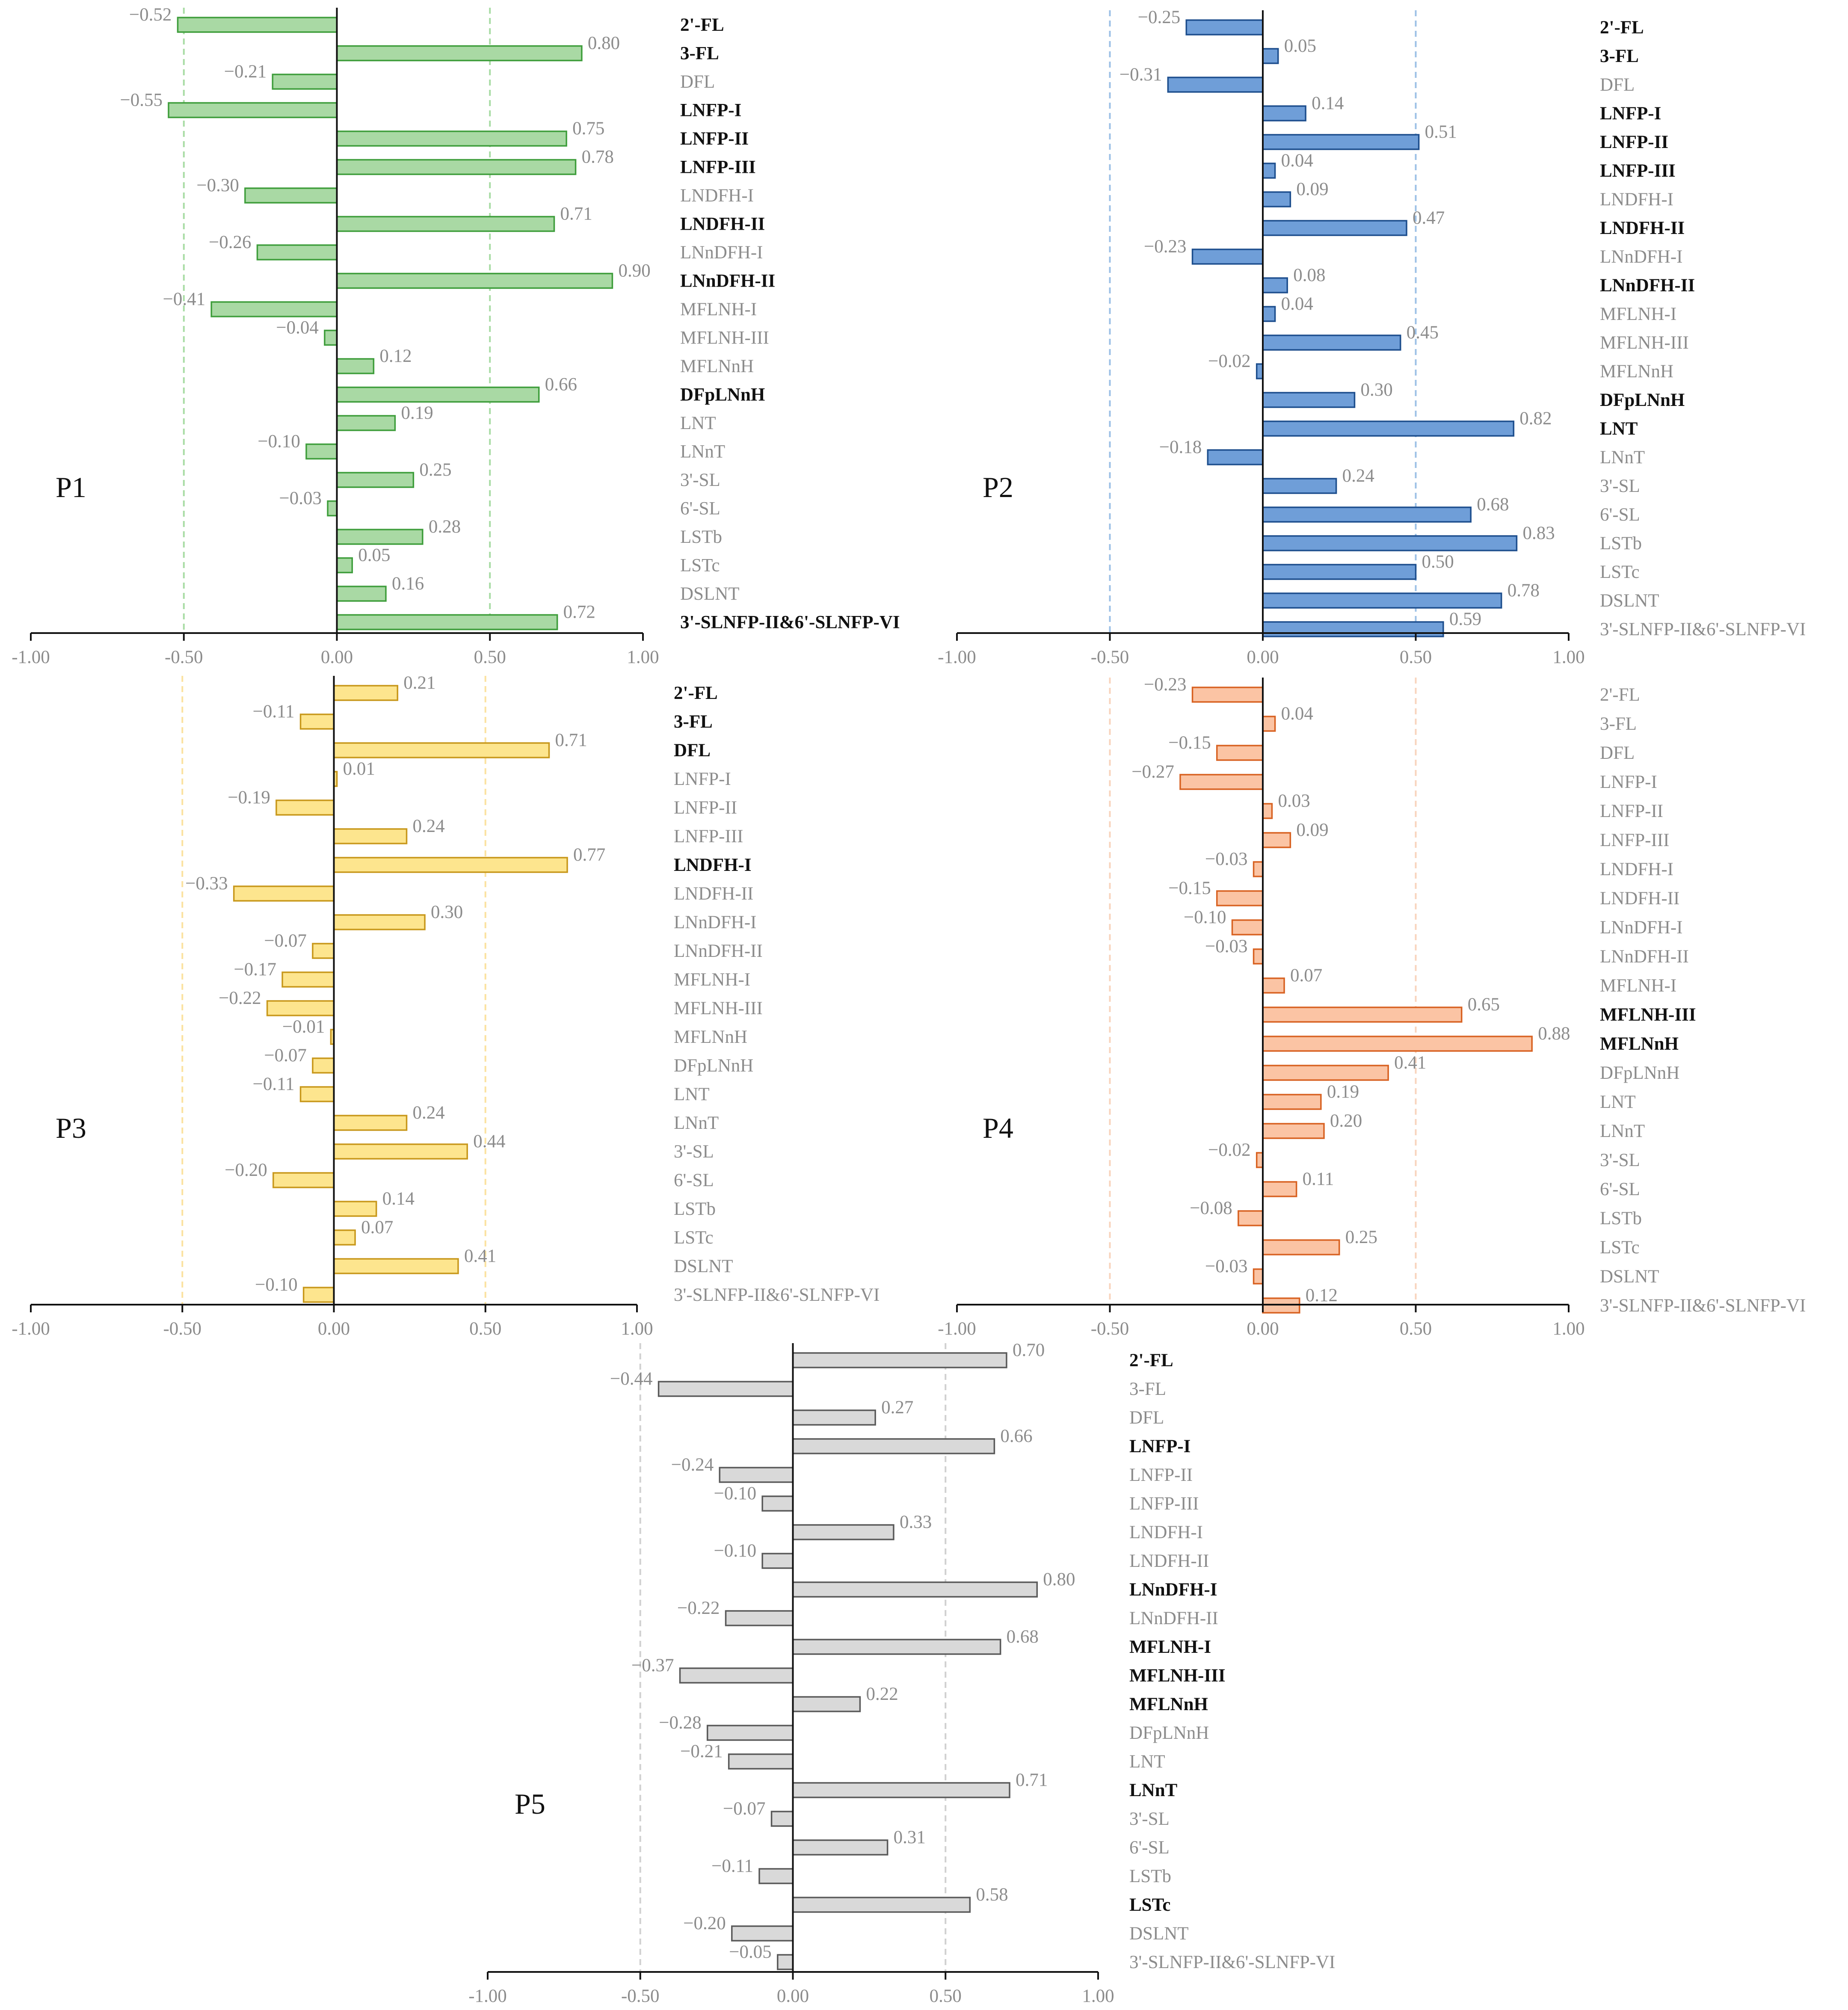 This screenshot has width=1848, height=2010. What do you see at coordinates (957, 657) in the screenshot?
I see `x-tick-label: -1.00` at bounding box center [957, 657].